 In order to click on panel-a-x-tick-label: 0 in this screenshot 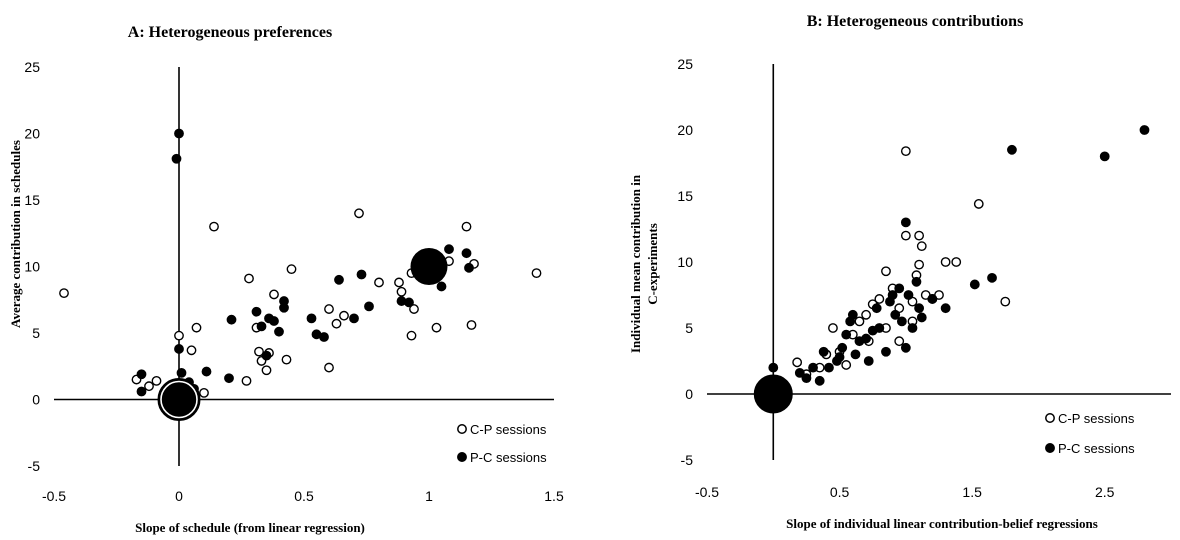, I will do `click(179, 496)`.